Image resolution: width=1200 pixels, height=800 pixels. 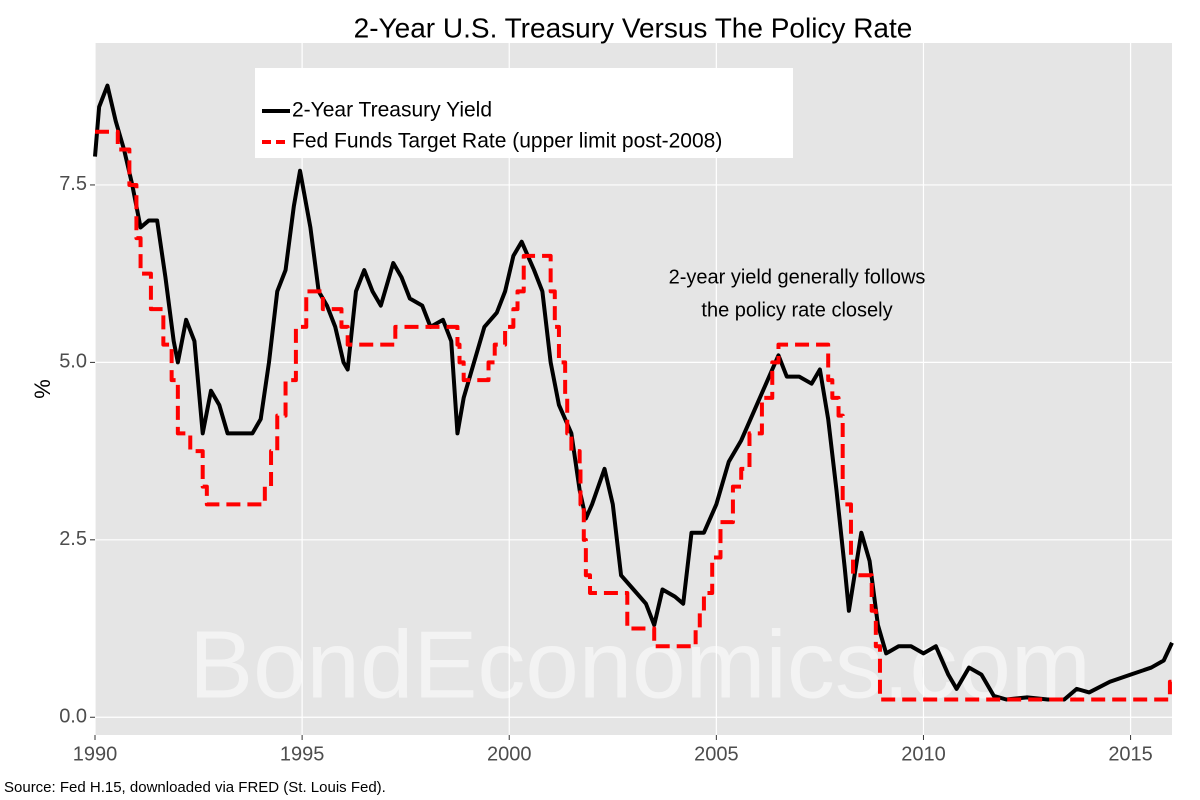 I want to click on y-tick-label: 2.5, so click(x=73, y=539).